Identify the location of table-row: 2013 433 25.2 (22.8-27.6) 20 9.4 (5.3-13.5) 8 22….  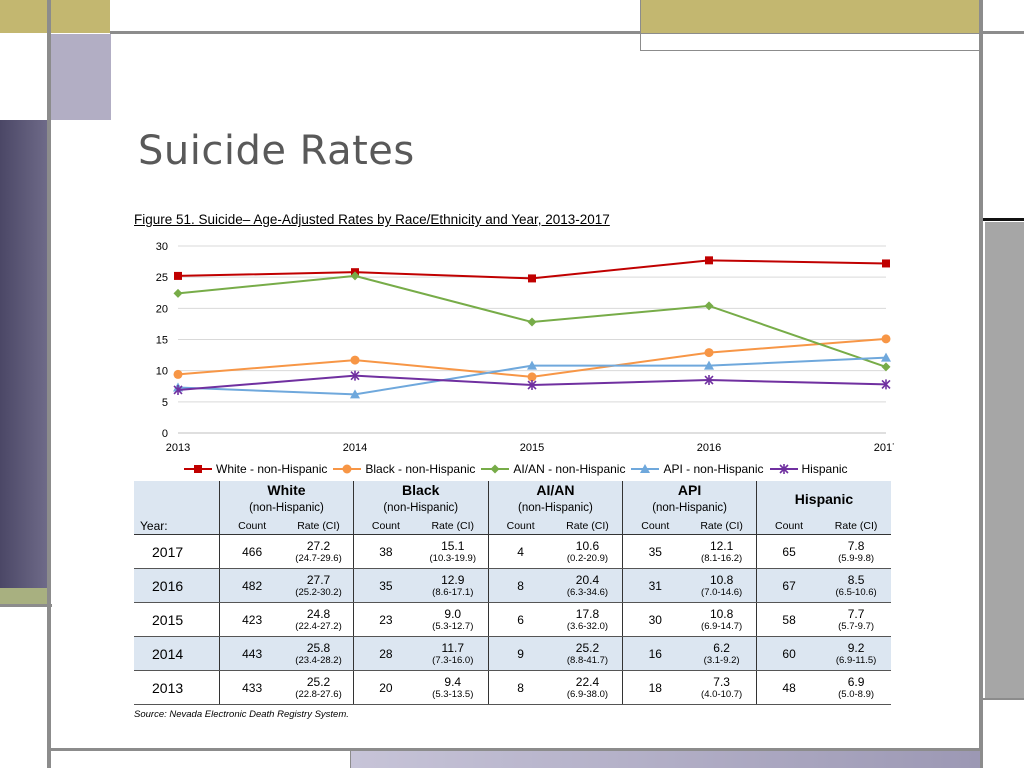
(512, 687).